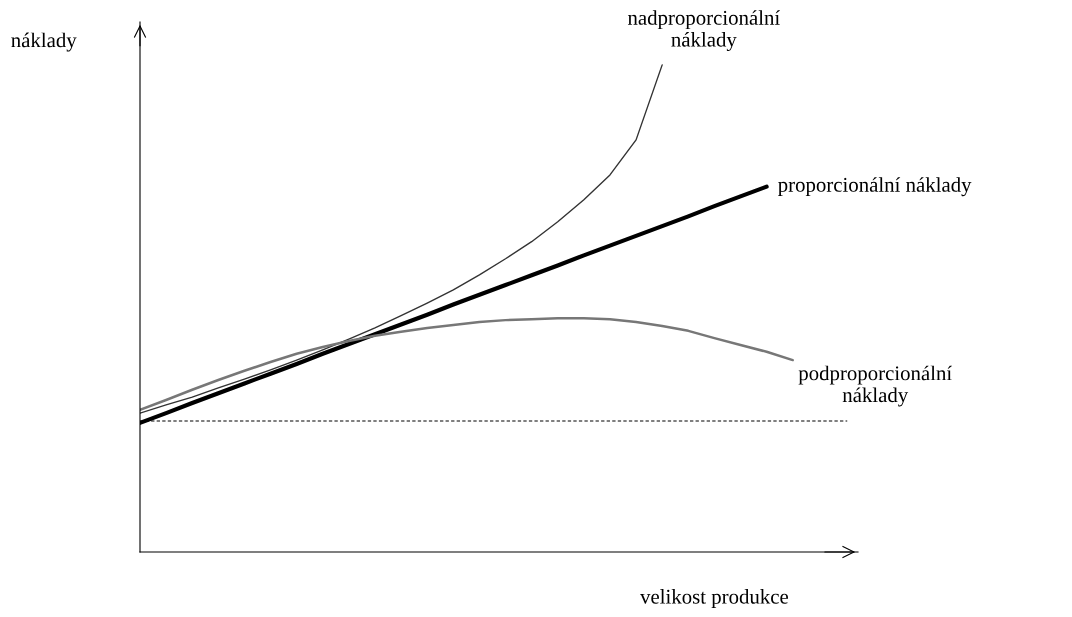  Describe the element at coordinates (44, 42) in the screenshot. I see `y-axis-title: náklady` at that location.